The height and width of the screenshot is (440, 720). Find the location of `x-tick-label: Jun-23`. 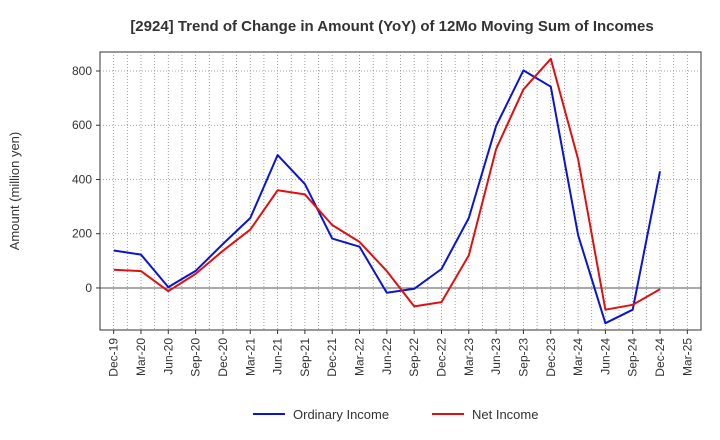

x-tick-label: Jun-23 is located at coordinates (496, 356).